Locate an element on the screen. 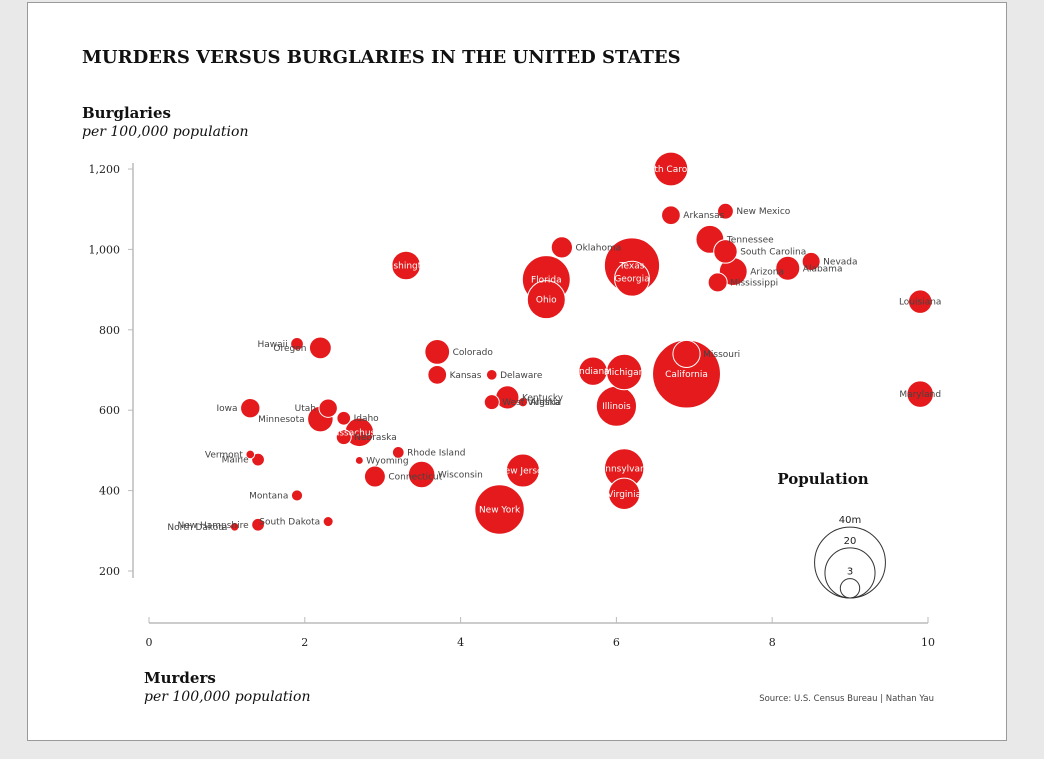 This screenshot has width=1044, height=759. label-new-hampshire: New Hampshire is located at coordinates (213, 526).